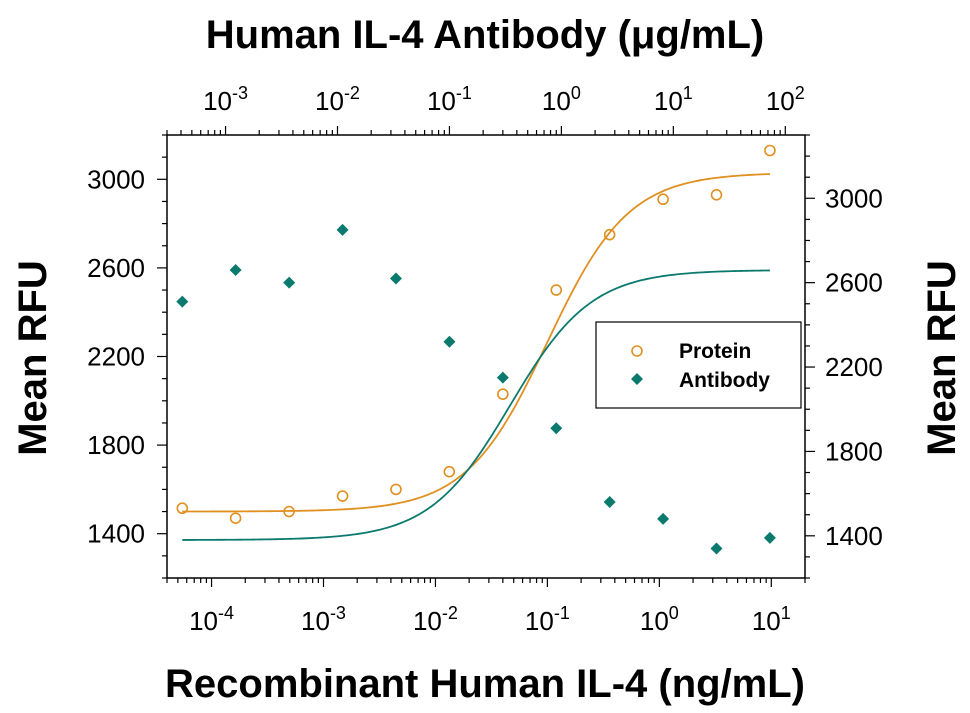 Image resolution: width=970 pixels, height=713 pixels. I want to click on bottom-axis-title: Recombinant Human IL-4 (ng/mL), so click(485, 684).